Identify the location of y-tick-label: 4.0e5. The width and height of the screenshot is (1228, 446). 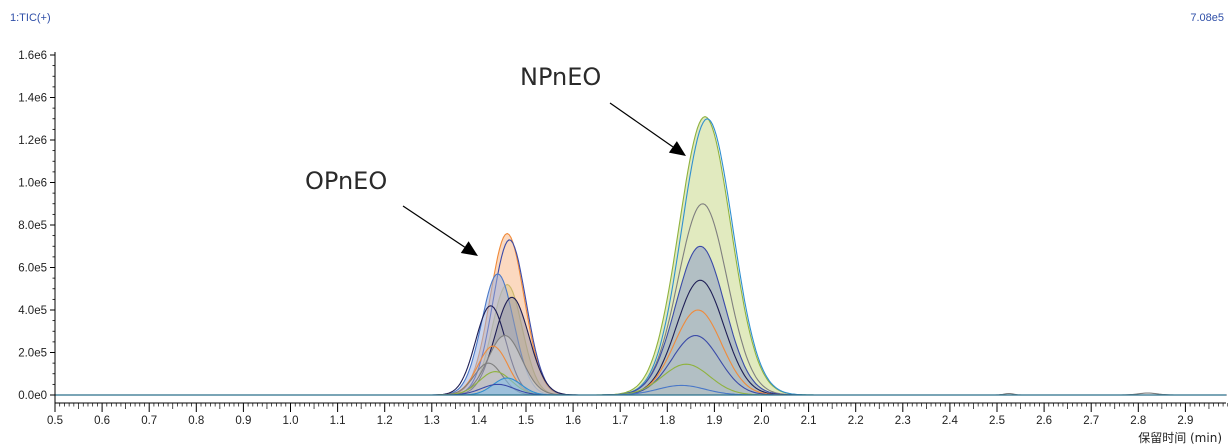
(32, 311).